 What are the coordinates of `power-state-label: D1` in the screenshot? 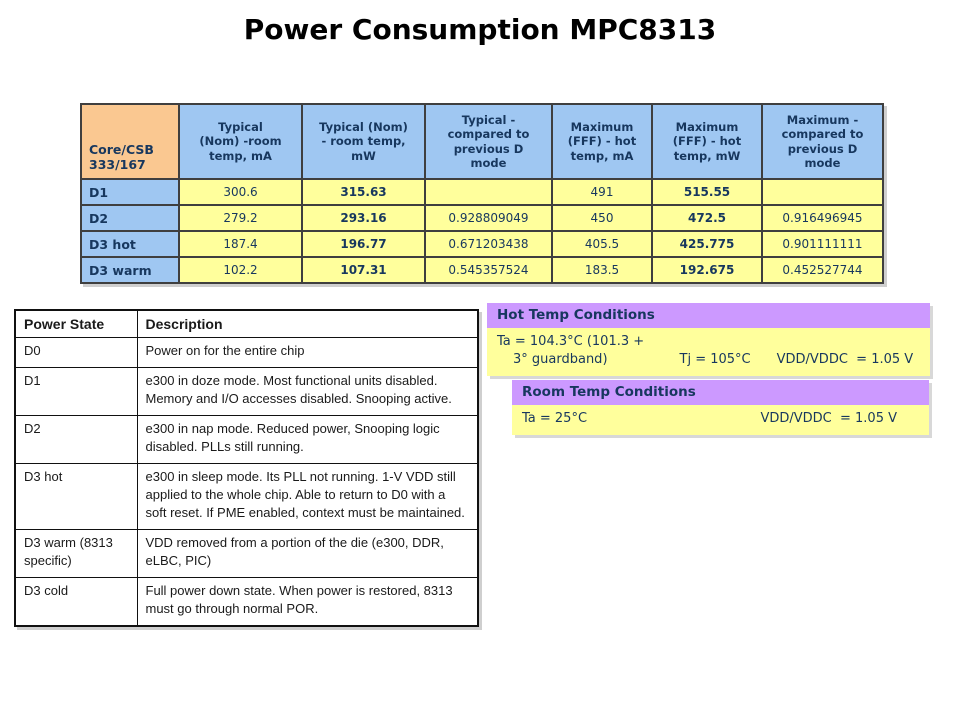 It's located at (130, 192).